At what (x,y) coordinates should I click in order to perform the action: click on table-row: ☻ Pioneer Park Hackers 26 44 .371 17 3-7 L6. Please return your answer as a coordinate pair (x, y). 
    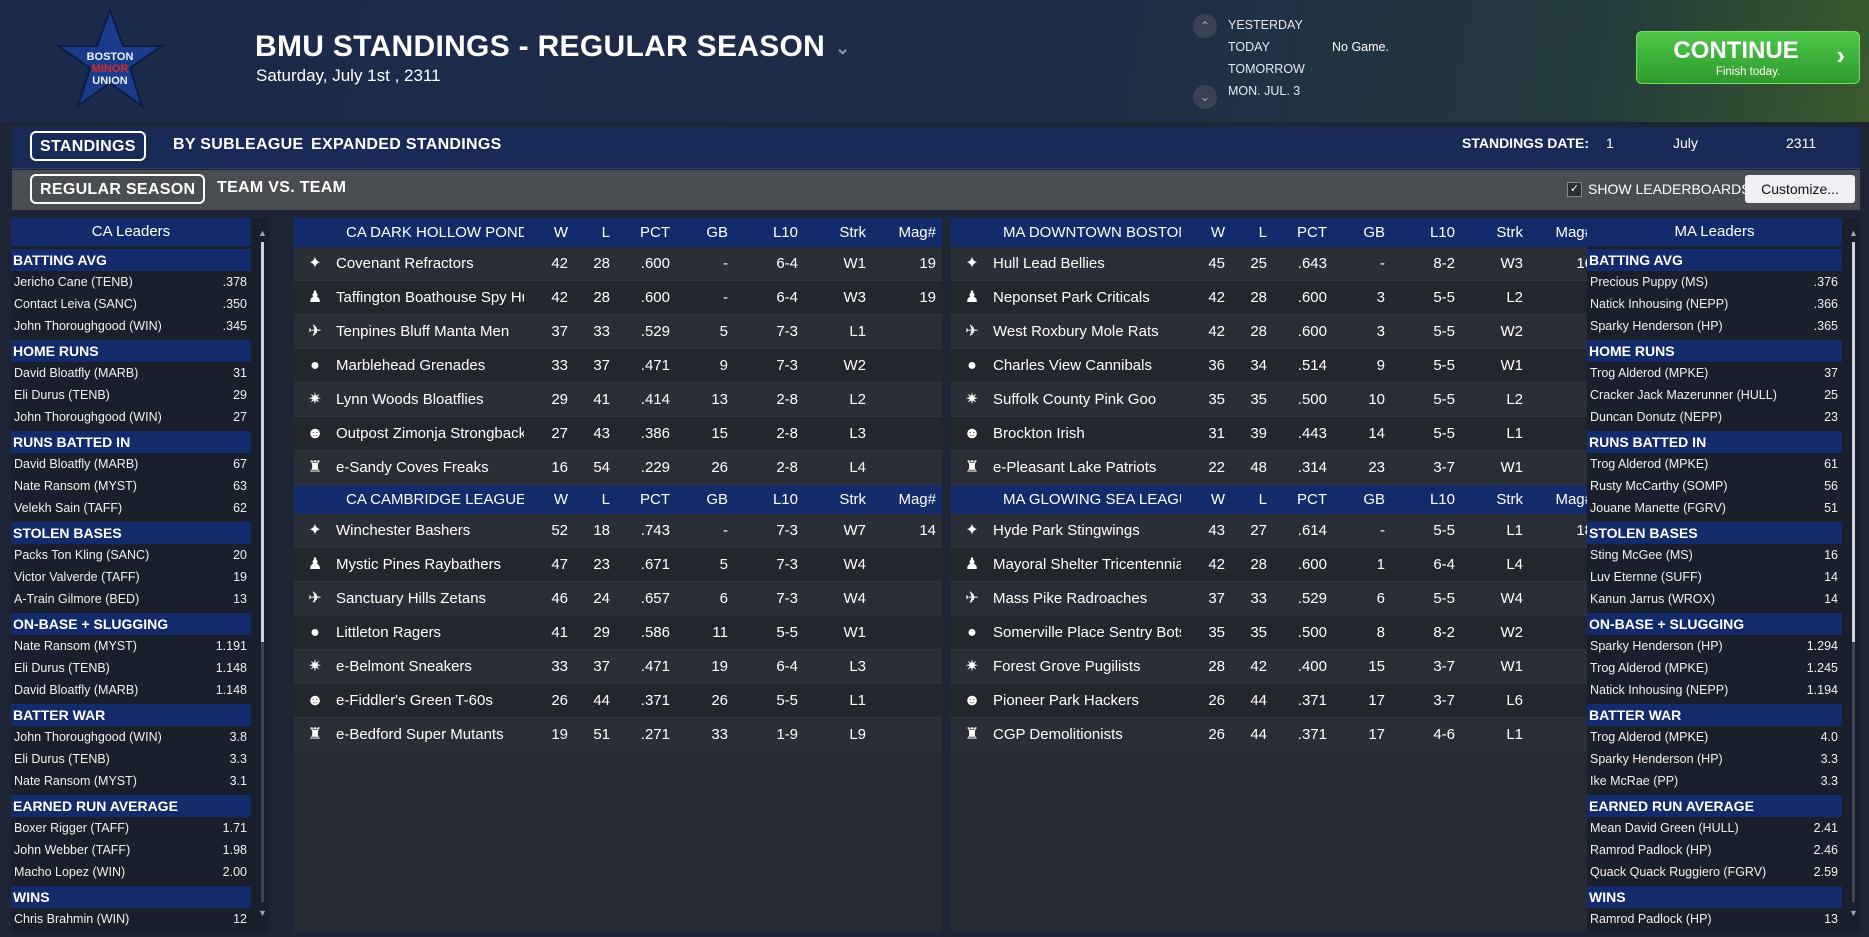
    Looking at the image, I should click on (1275, 701).